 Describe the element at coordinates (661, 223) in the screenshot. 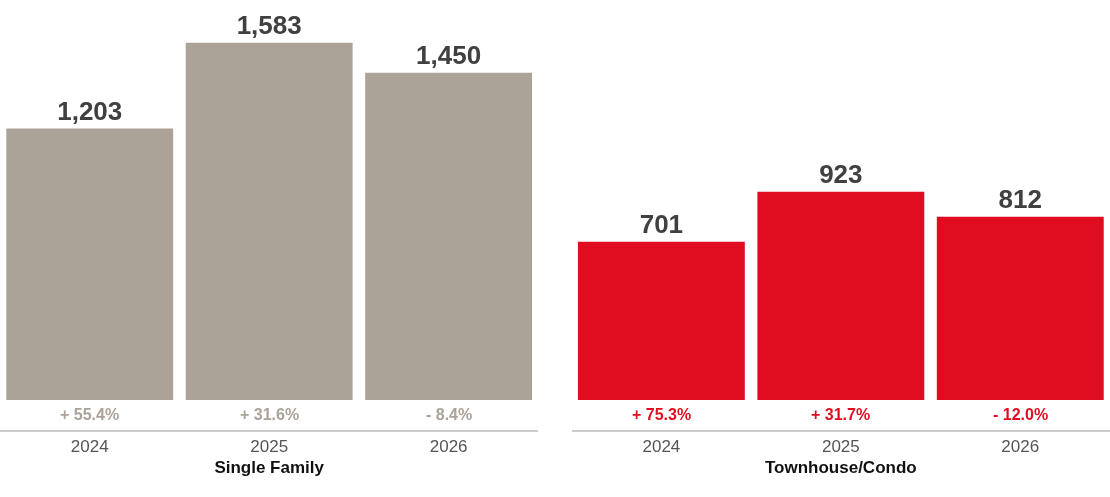

I see `data-label: 701` at that location.